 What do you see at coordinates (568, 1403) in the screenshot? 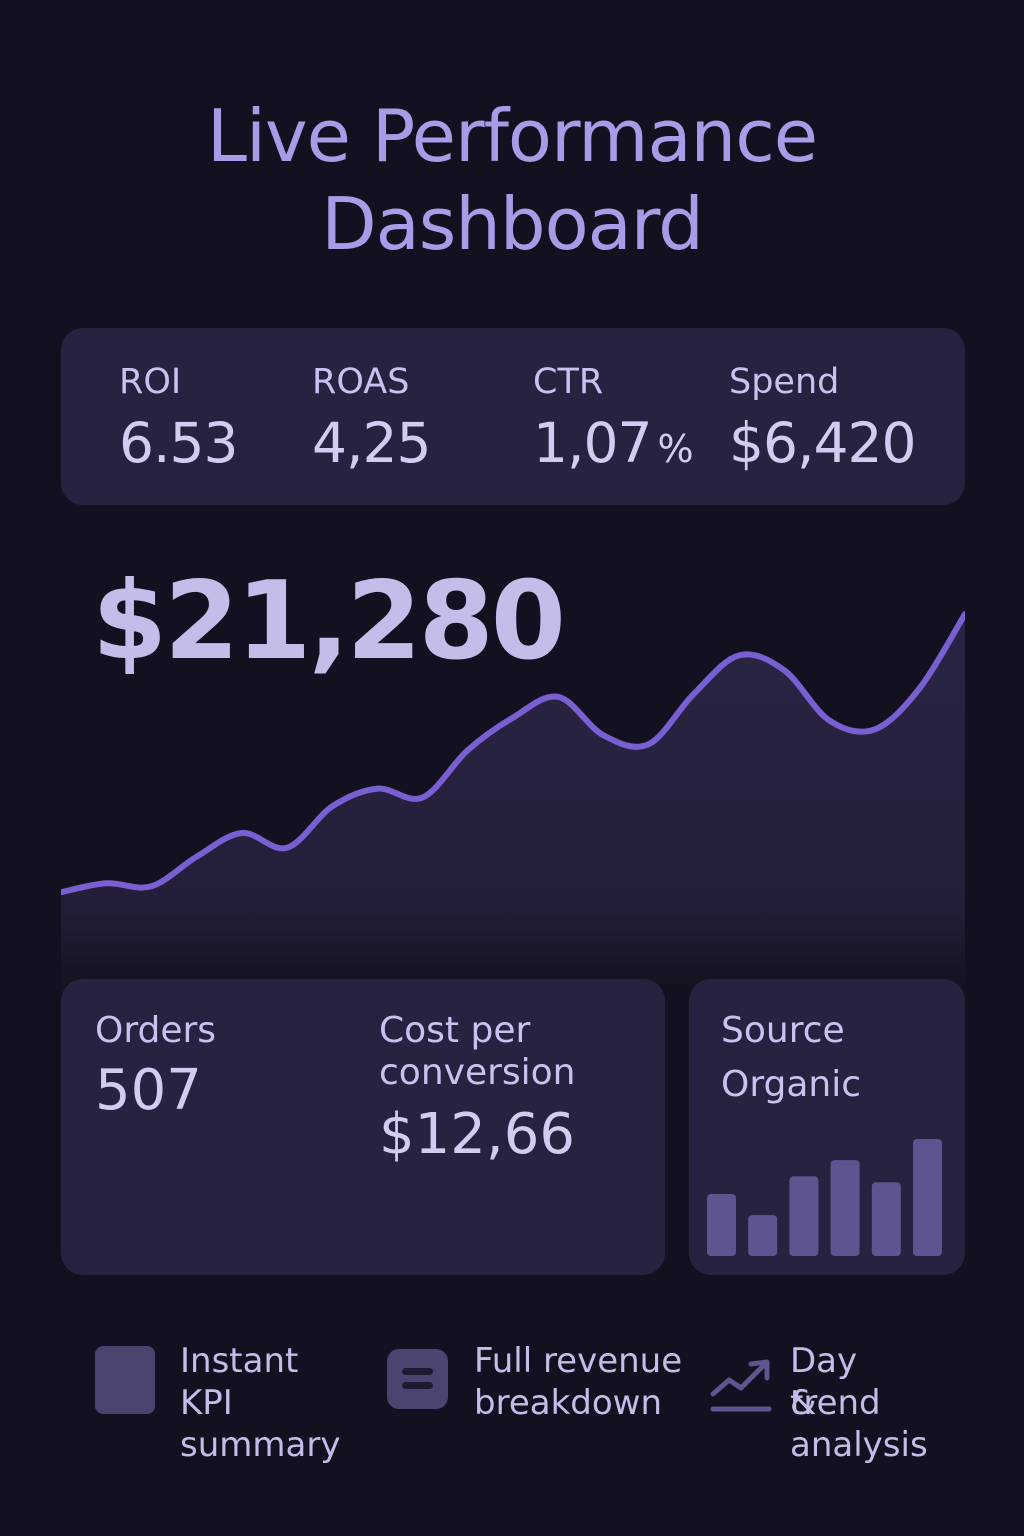
I see `feature-revenue-breakdown-line-2: breakdown` at bounding box center [568, 1403].